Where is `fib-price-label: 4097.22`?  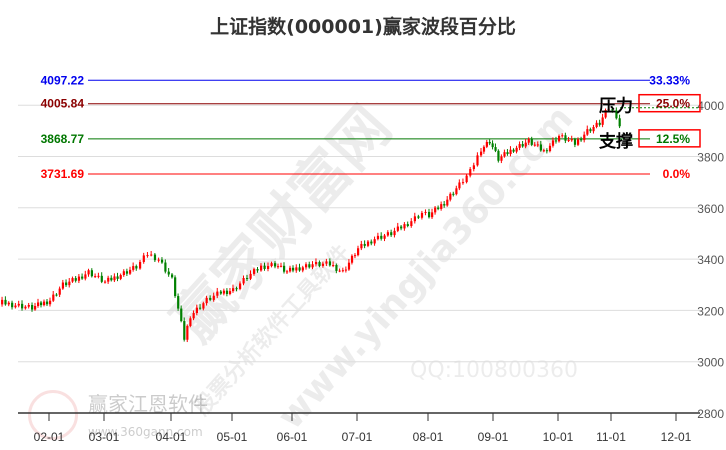 fib-price-label: 4097.22 is located at coordinates (63, 80).